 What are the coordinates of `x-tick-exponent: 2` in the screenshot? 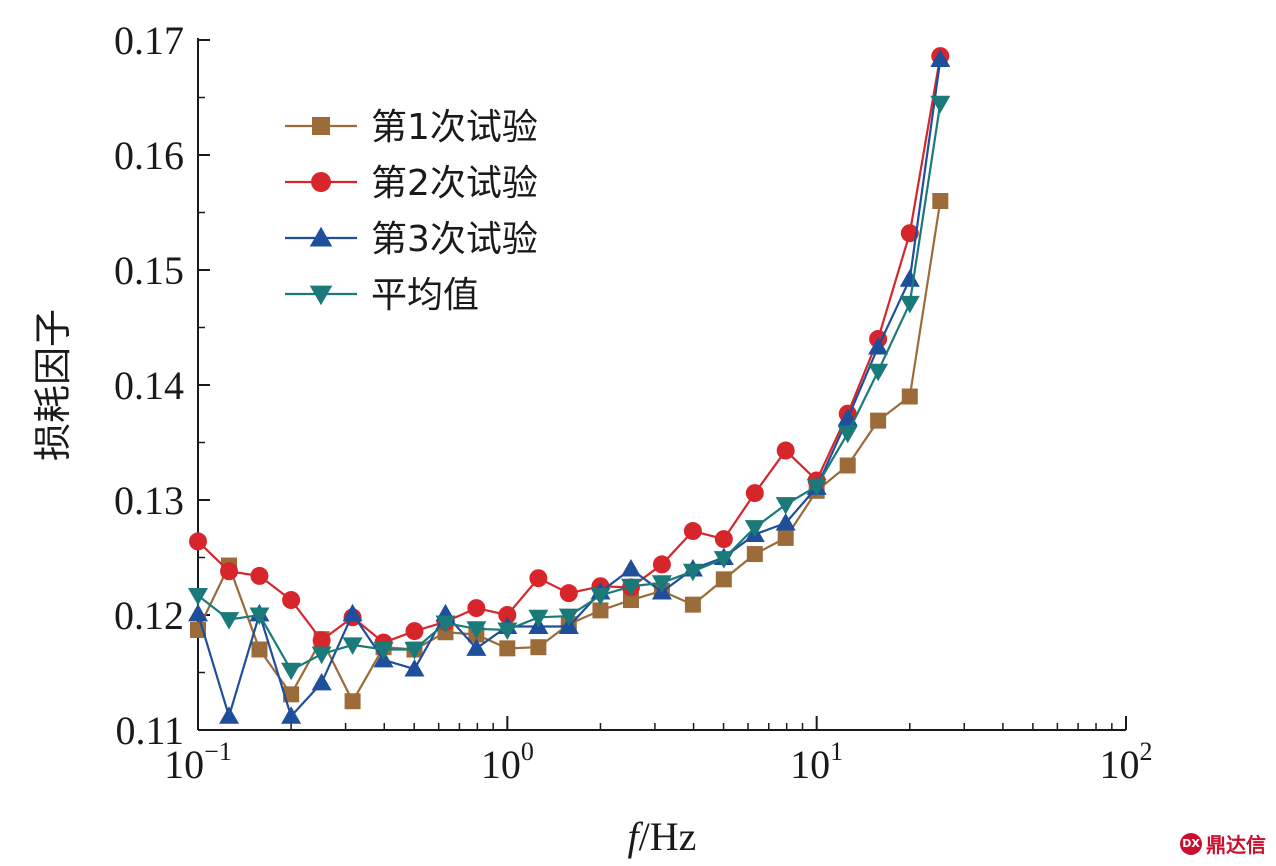 It's located at (1146, 751).